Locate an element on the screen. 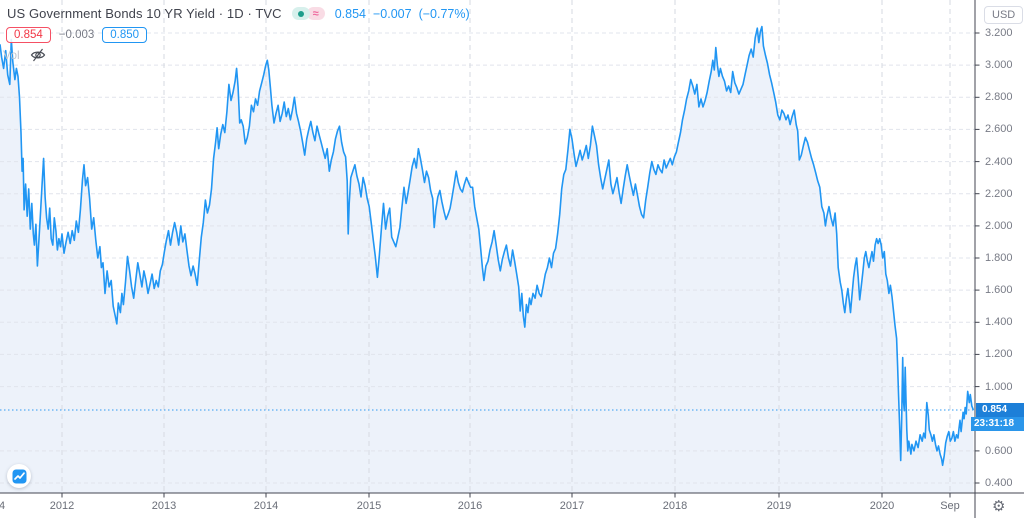 The height and width of the screenshot is (518, 1024). time-tick-label: 2017 is located at coordinates (572, 506).